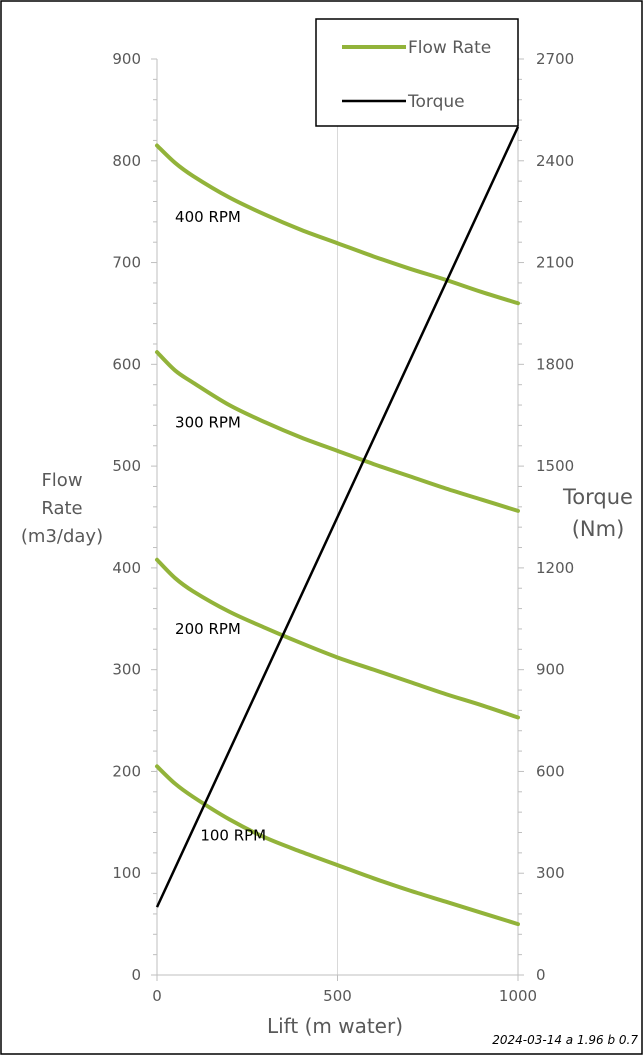 The image size is (643, 1055). What do you see at coordinates (550, 670) in the screenshot?
I see `y-right-tick-label: 900` at bounding box center [550, 670].